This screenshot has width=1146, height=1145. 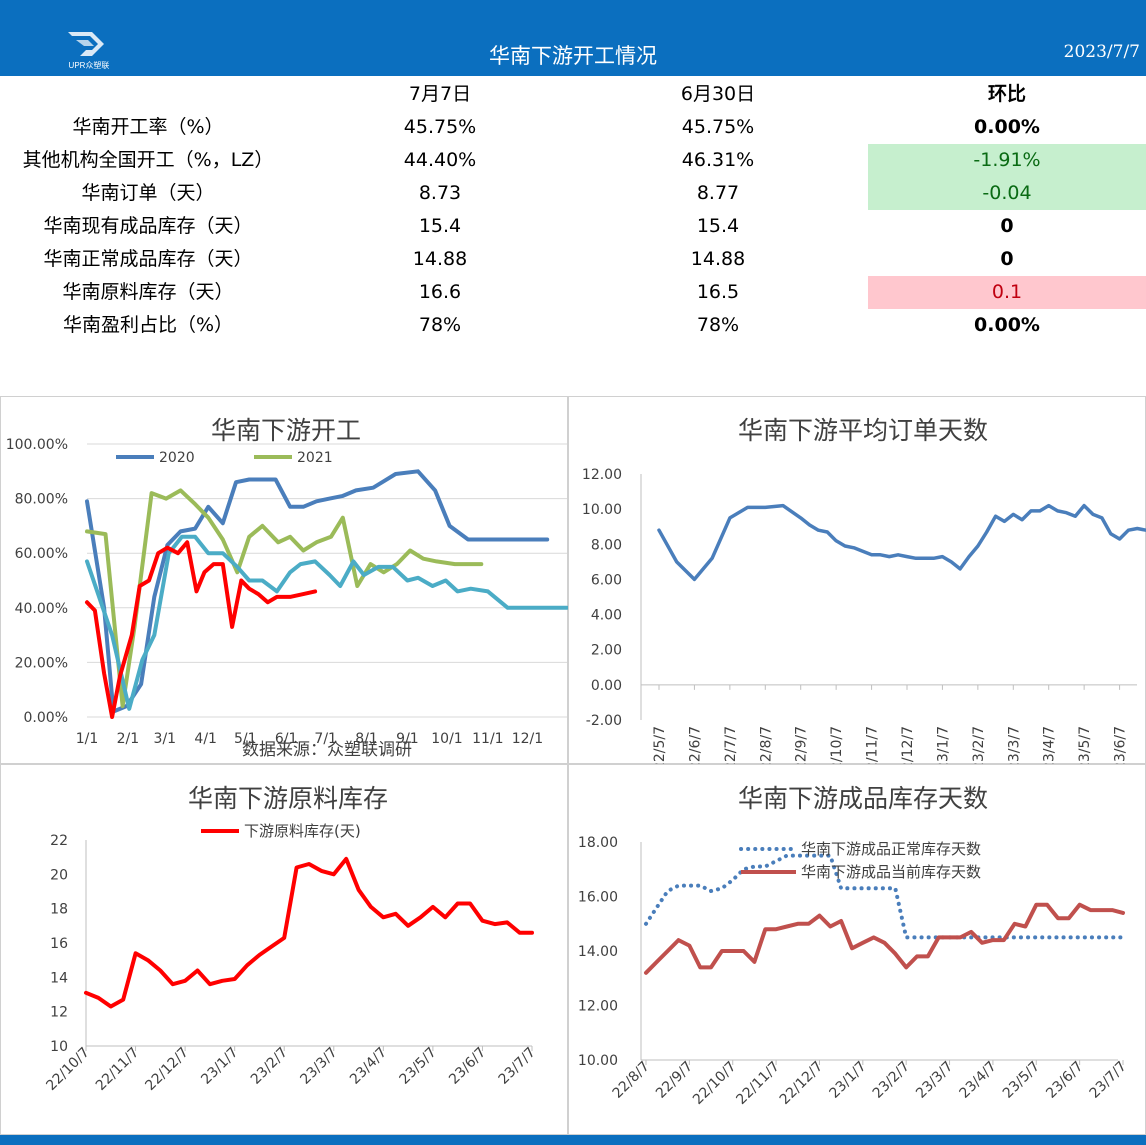 I want to click on y-tick-label: 40.00%, so click(x=41, y=609).